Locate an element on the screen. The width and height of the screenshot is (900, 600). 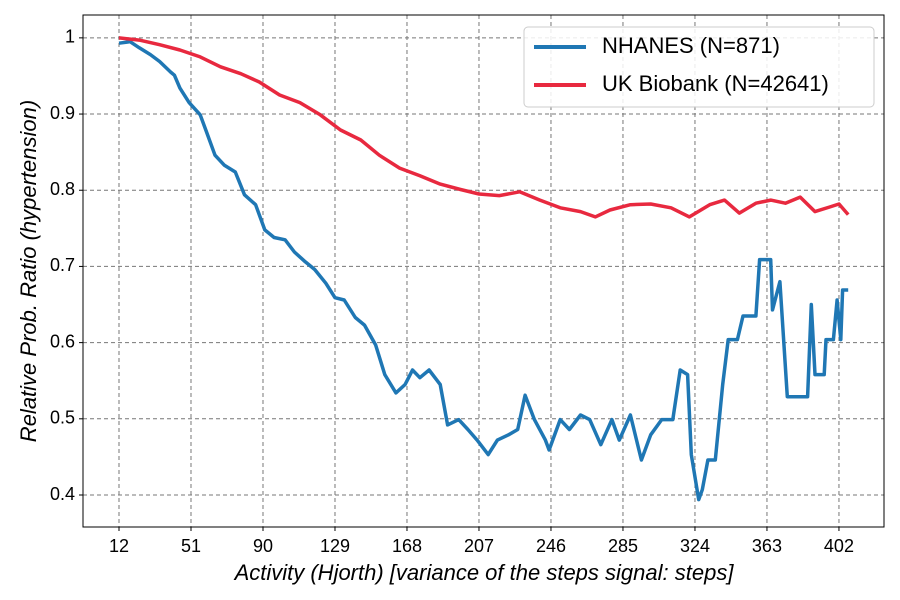
y-axis-label: Relative Prob. Ratio (hypertension) is located at coordinates (28, 271).